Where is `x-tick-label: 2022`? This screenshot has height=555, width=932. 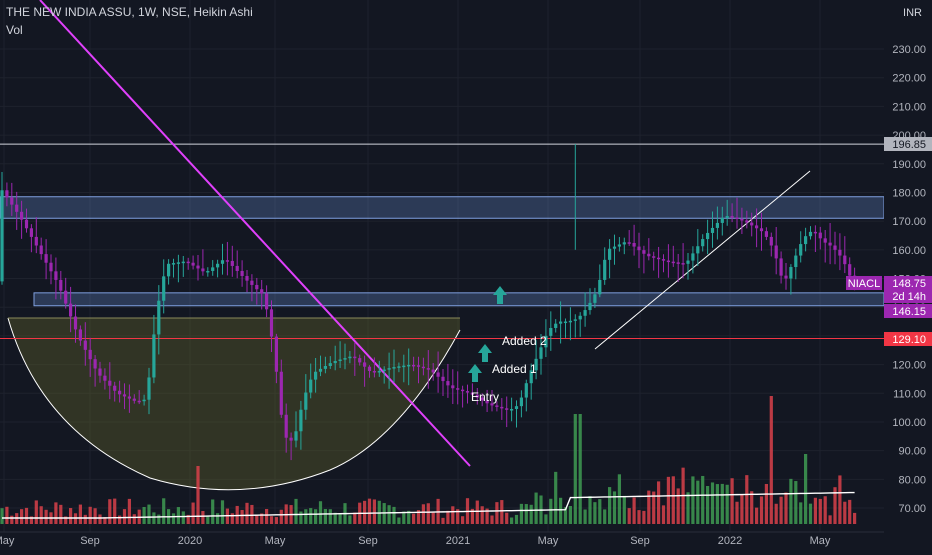
x-tick-label: 2022 is located at coordinates (730, 541).